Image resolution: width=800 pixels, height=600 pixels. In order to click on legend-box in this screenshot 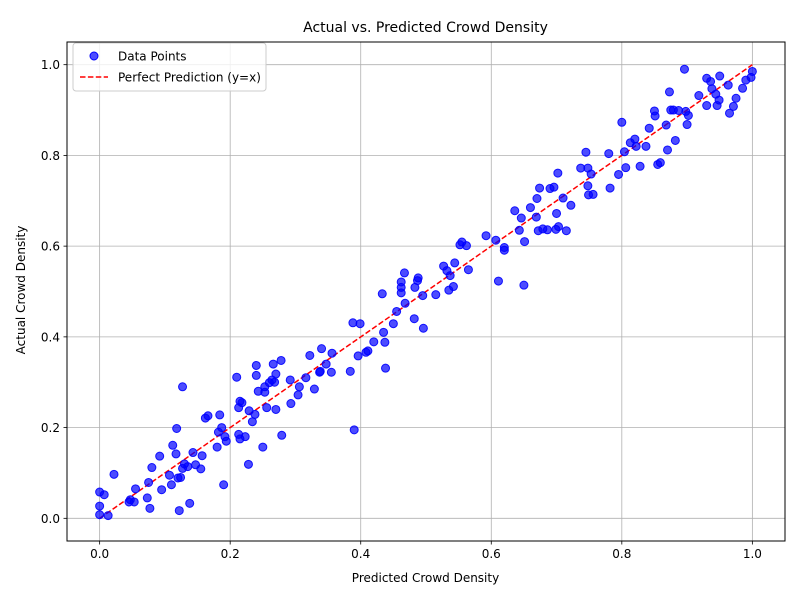, I will do `click(169, 67)`.